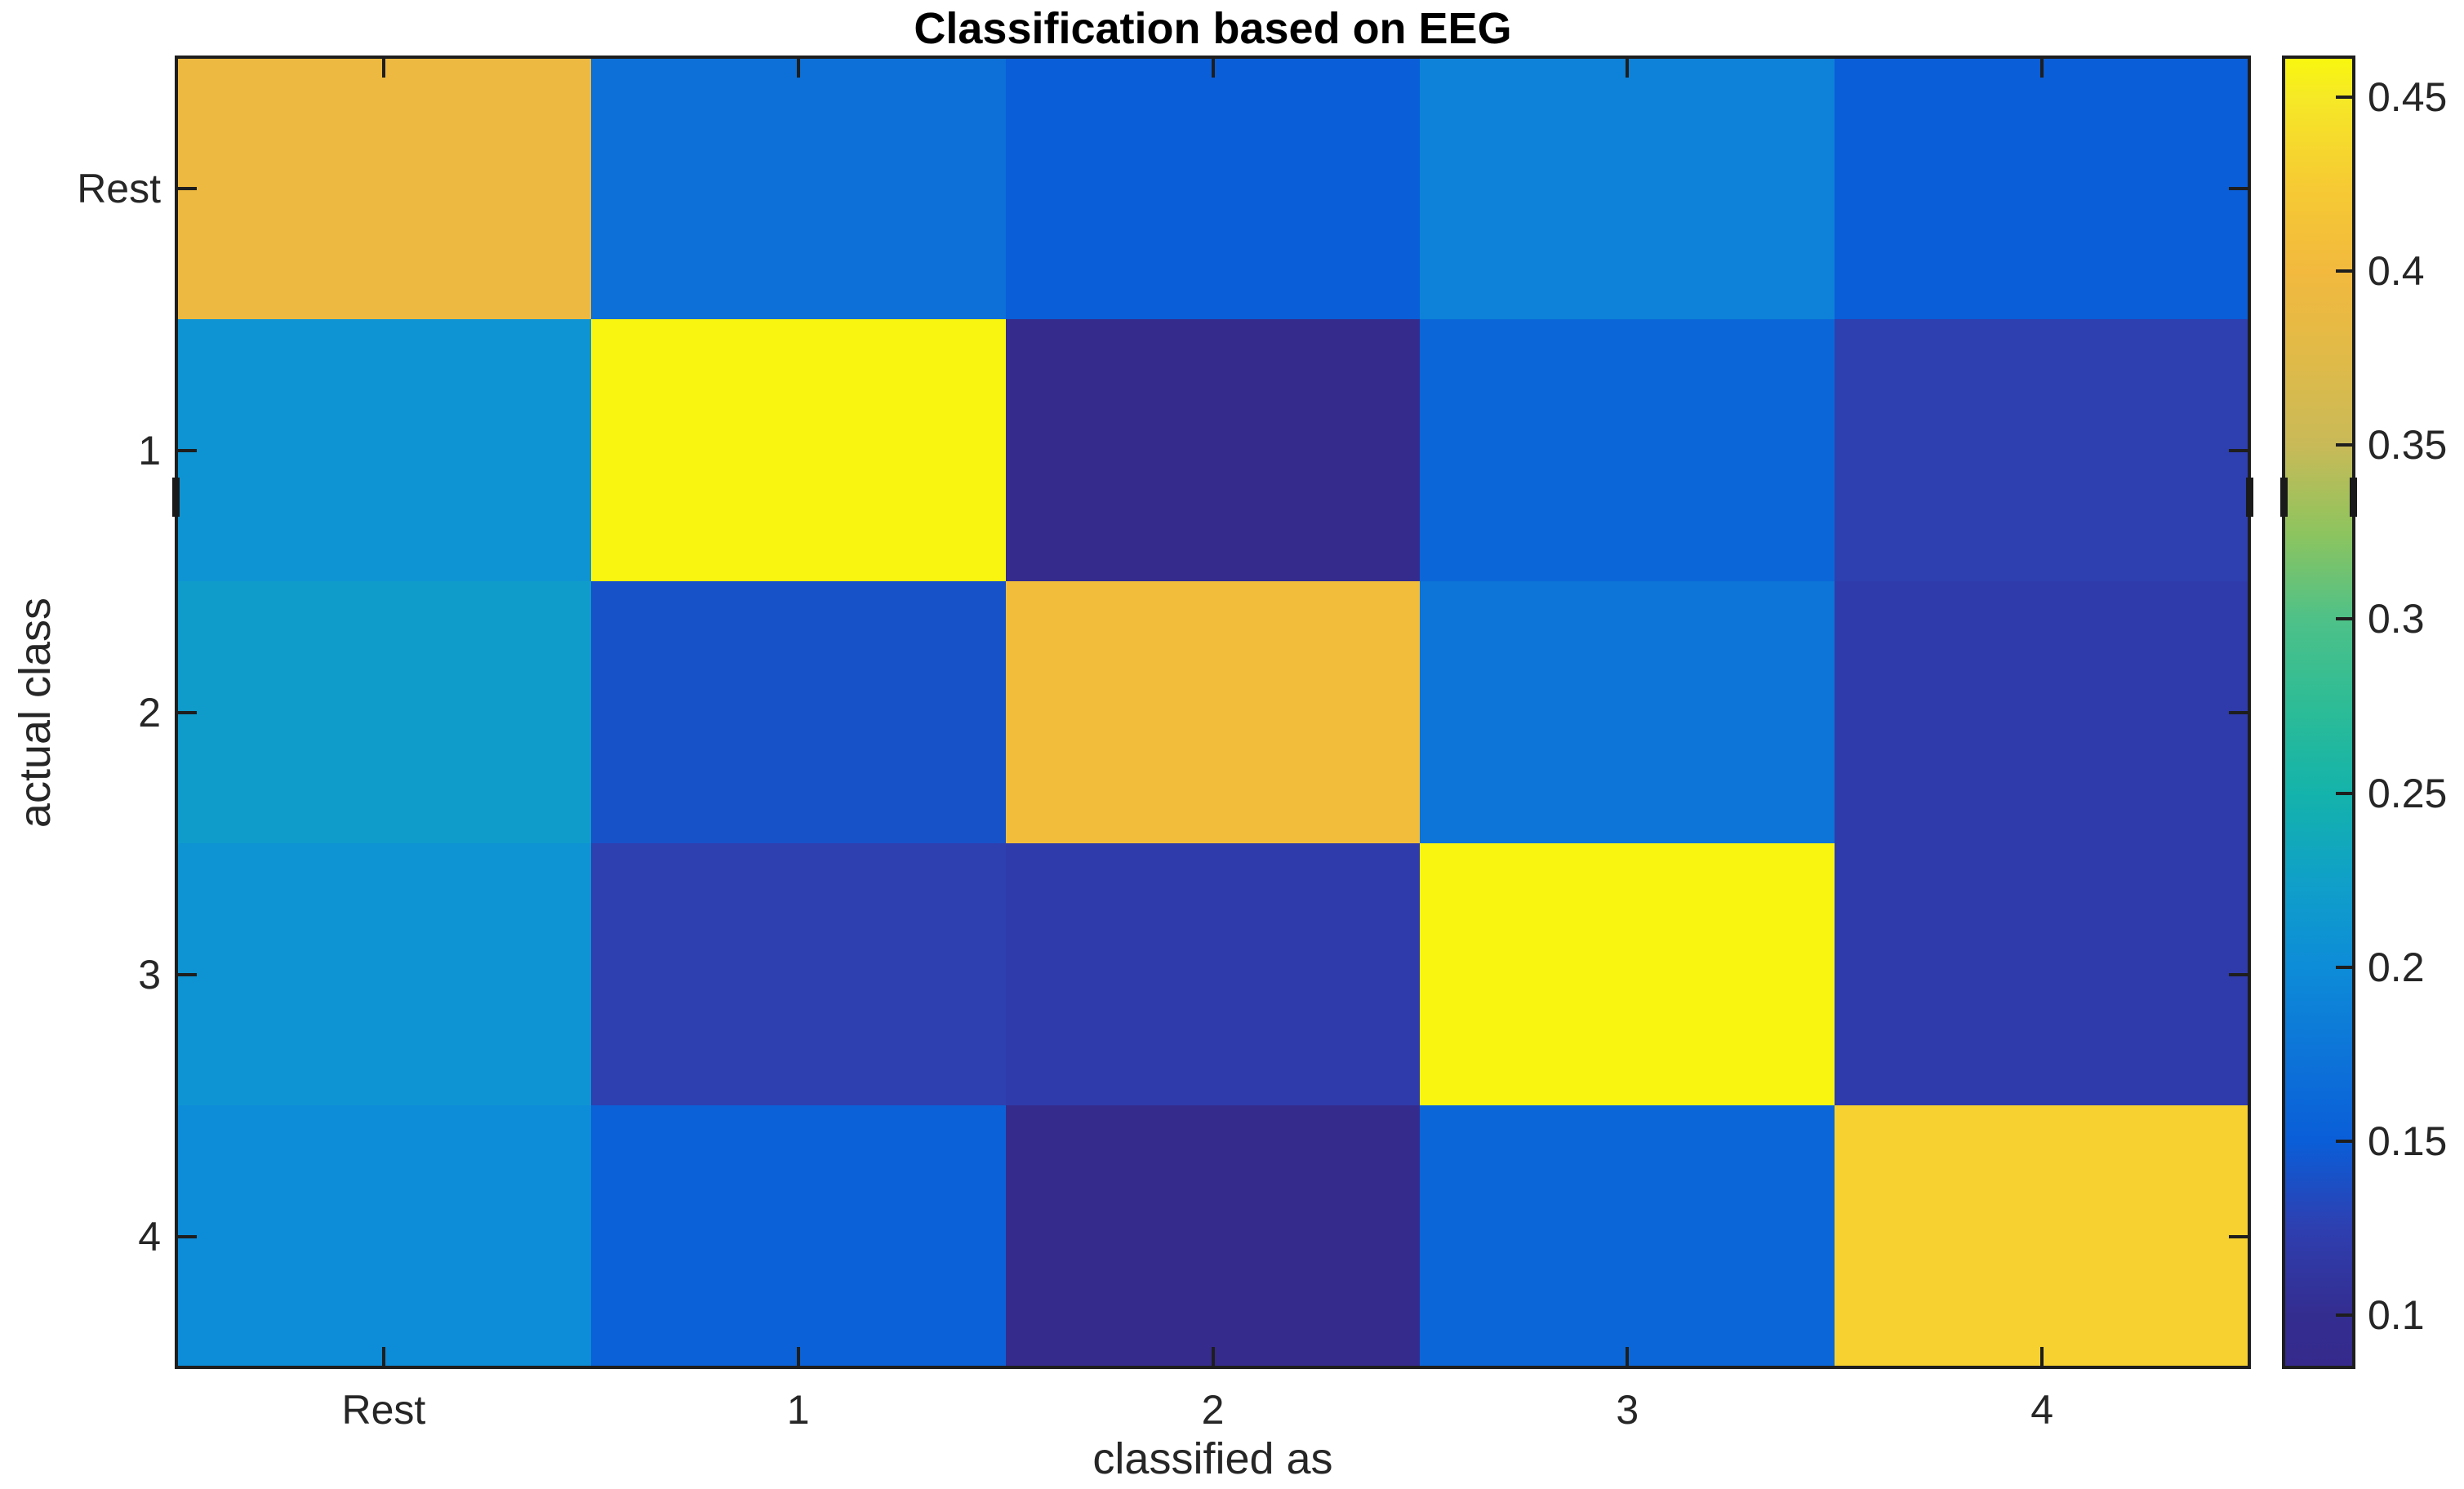 Image resolution: width=2464 pixels, height=1489 pixels. Describe the element at coordinates (2042, 1236) in the screenshot. I see `heatmap-cell-r4-c4` at that location.